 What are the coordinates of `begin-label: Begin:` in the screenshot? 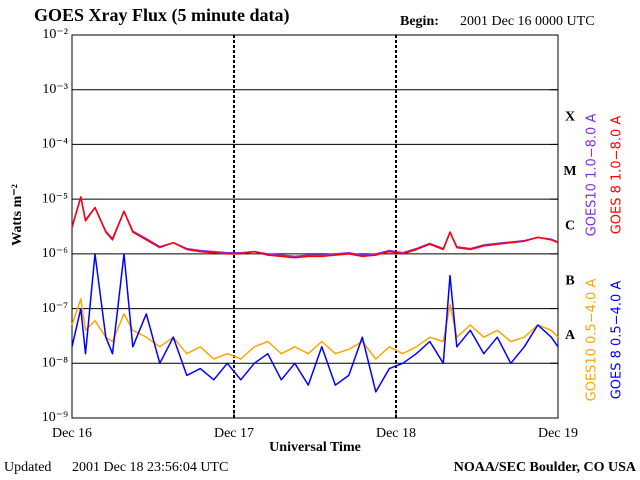 It's located at (419, 21).